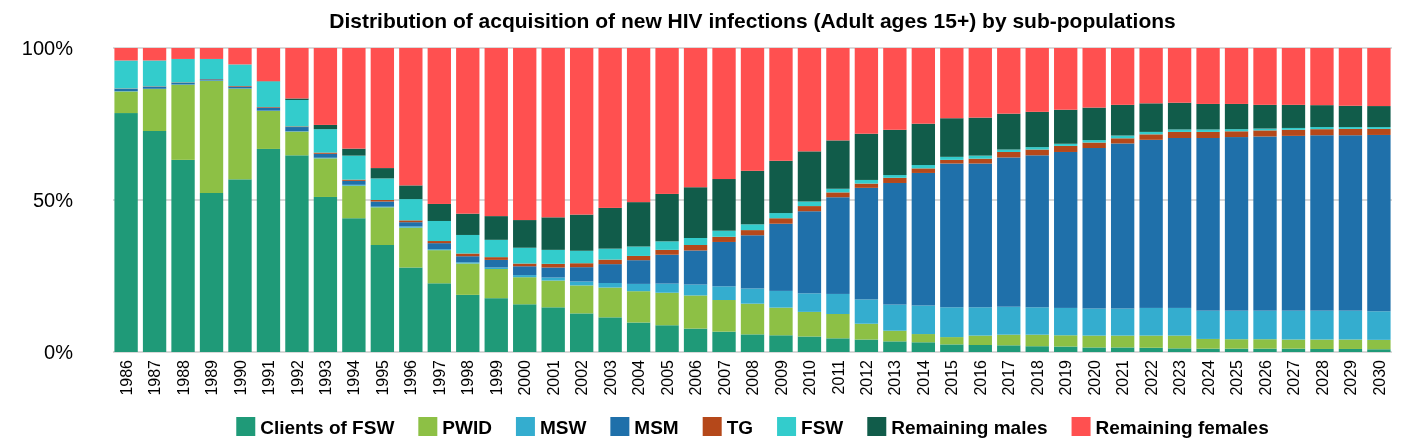 The image size is (1401, 446). I want to click on x-tick-label: 2014, so click(923, 377).